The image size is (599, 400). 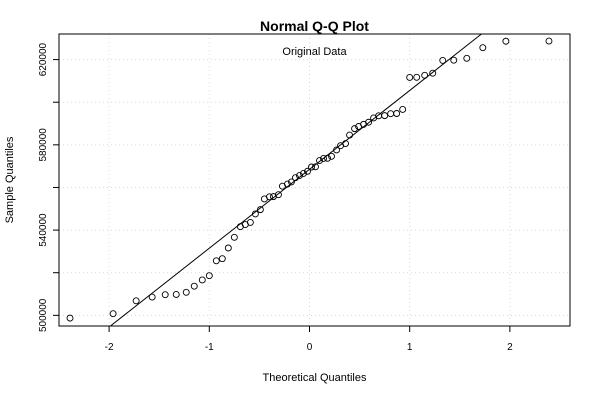 I want to click on x-tick-label: 1, so click(x=410, y=347).